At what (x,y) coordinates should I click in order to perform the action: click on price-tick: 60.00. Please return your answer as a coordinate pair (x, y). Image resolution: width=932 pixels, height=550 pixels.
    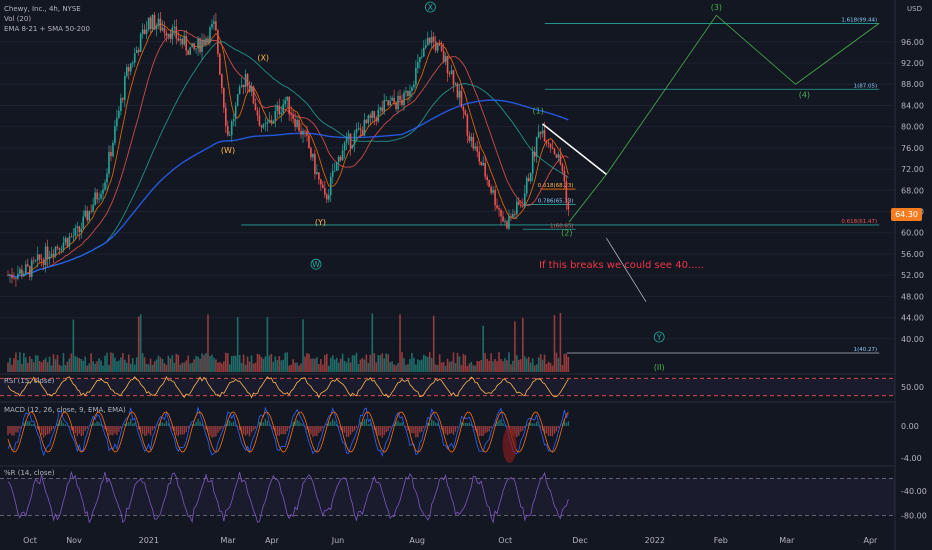
    Looking at the image, I should click on (912, 233).